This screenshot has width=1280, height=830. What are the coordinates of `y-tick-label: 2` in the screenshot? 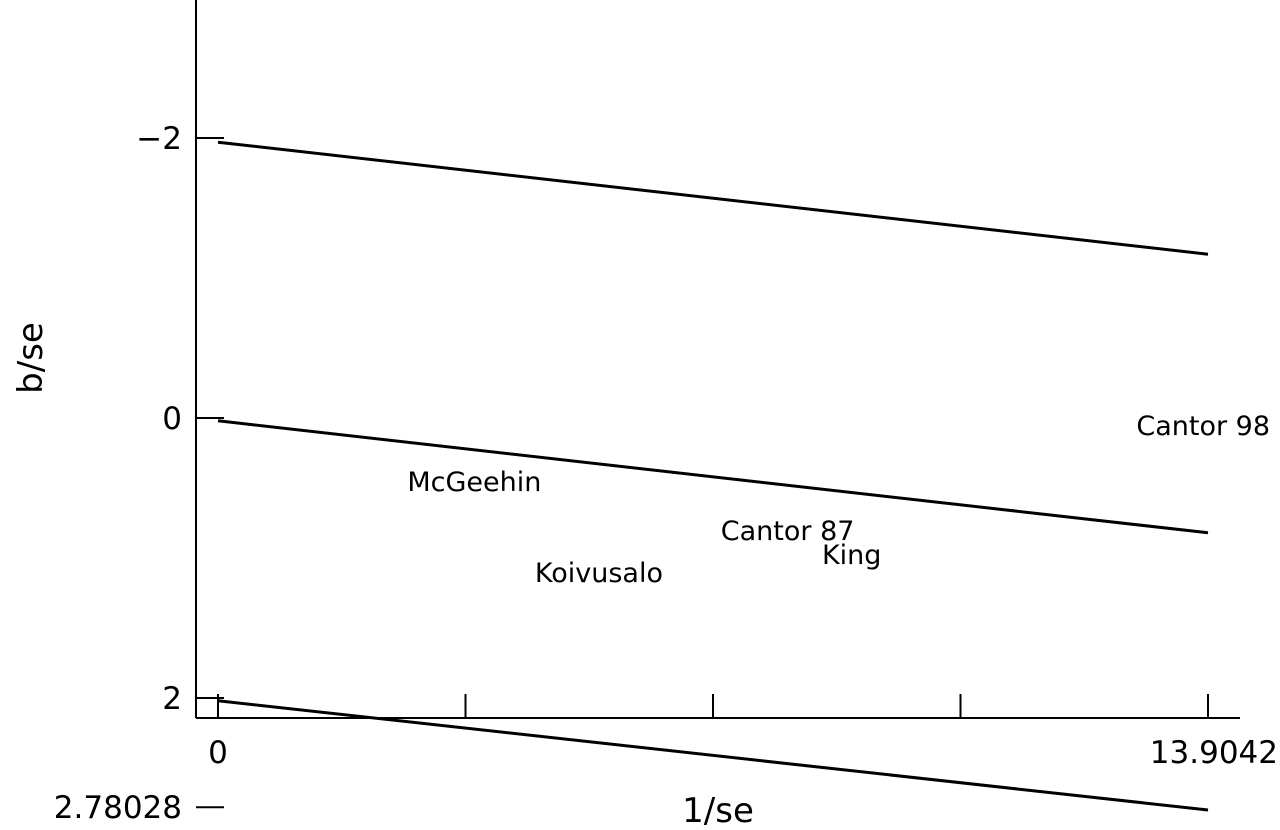 It's located at (172, 699).